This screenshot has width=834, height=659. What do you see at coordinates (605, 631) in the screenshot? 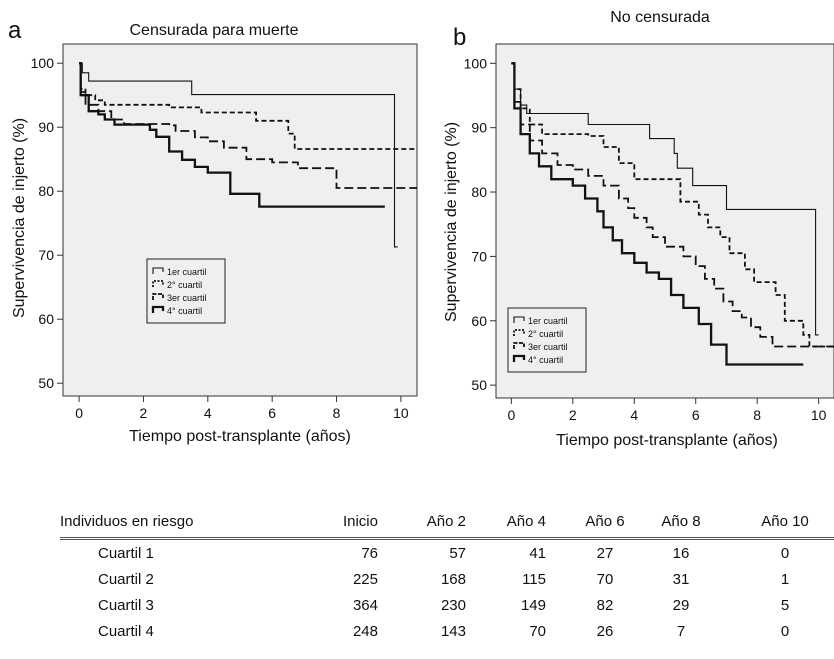
I see `table-cell: 26` at bounding box center [605, 631].